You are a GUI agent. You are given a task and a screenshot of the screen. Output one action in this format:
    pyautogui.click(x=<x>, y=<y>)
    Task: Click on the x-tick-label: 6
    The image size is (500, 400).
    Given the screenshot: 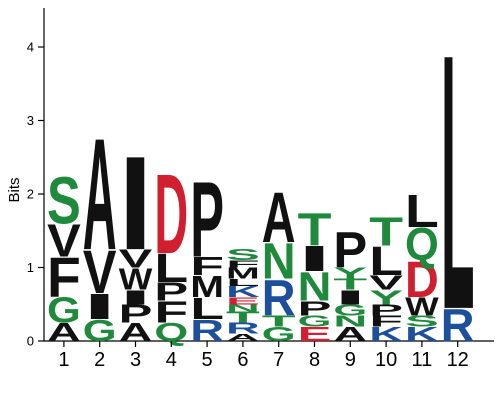 What is the action you would take?
    pyautogui.click(x=242, y=360)
    